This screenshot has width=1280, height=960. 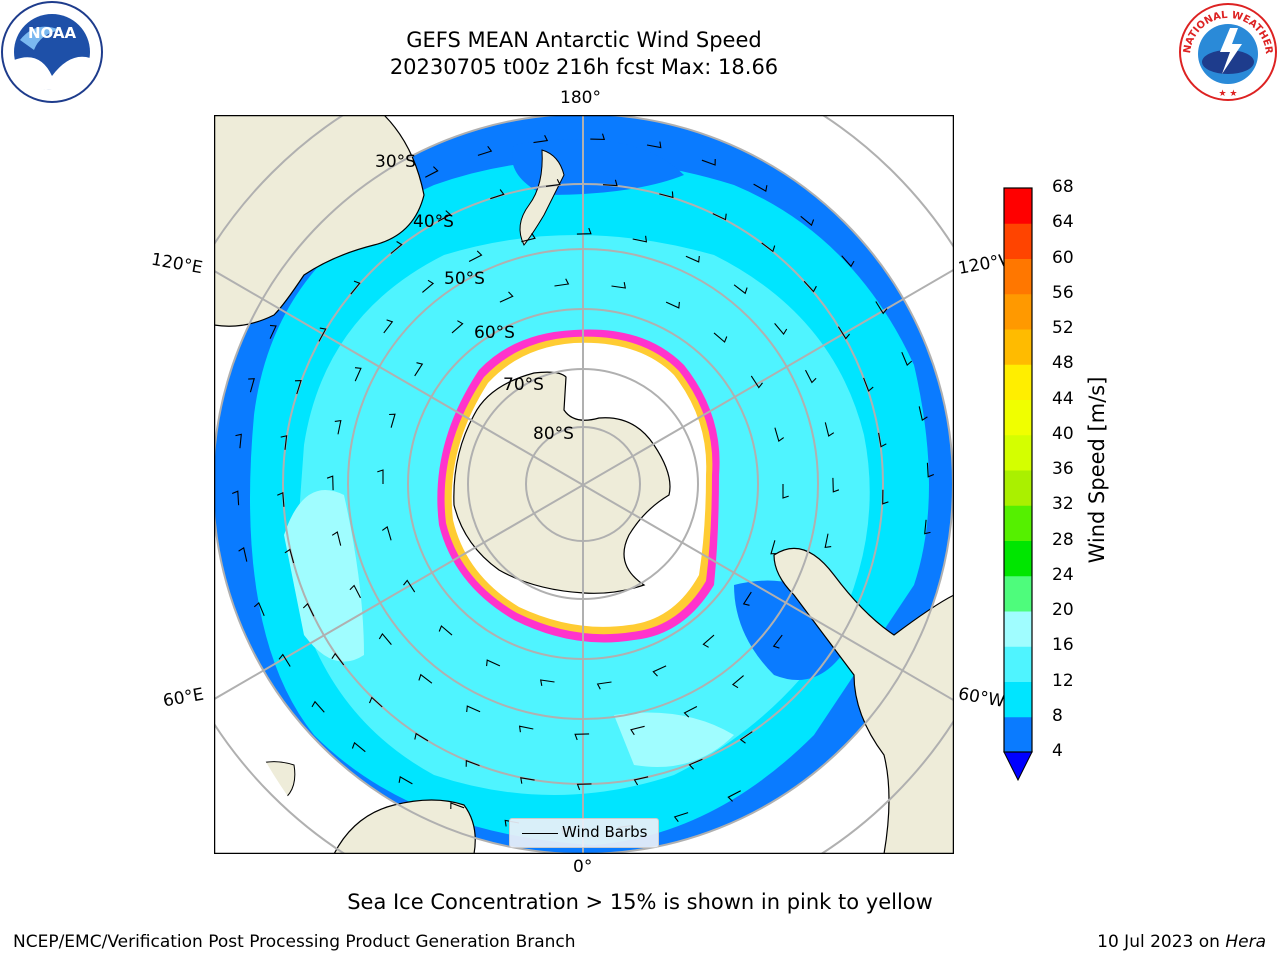 What do you see at coordinates (183, 698) in the screenshot?
I see `lon-label-60e: 60°E` at bounding box center [183, 698].